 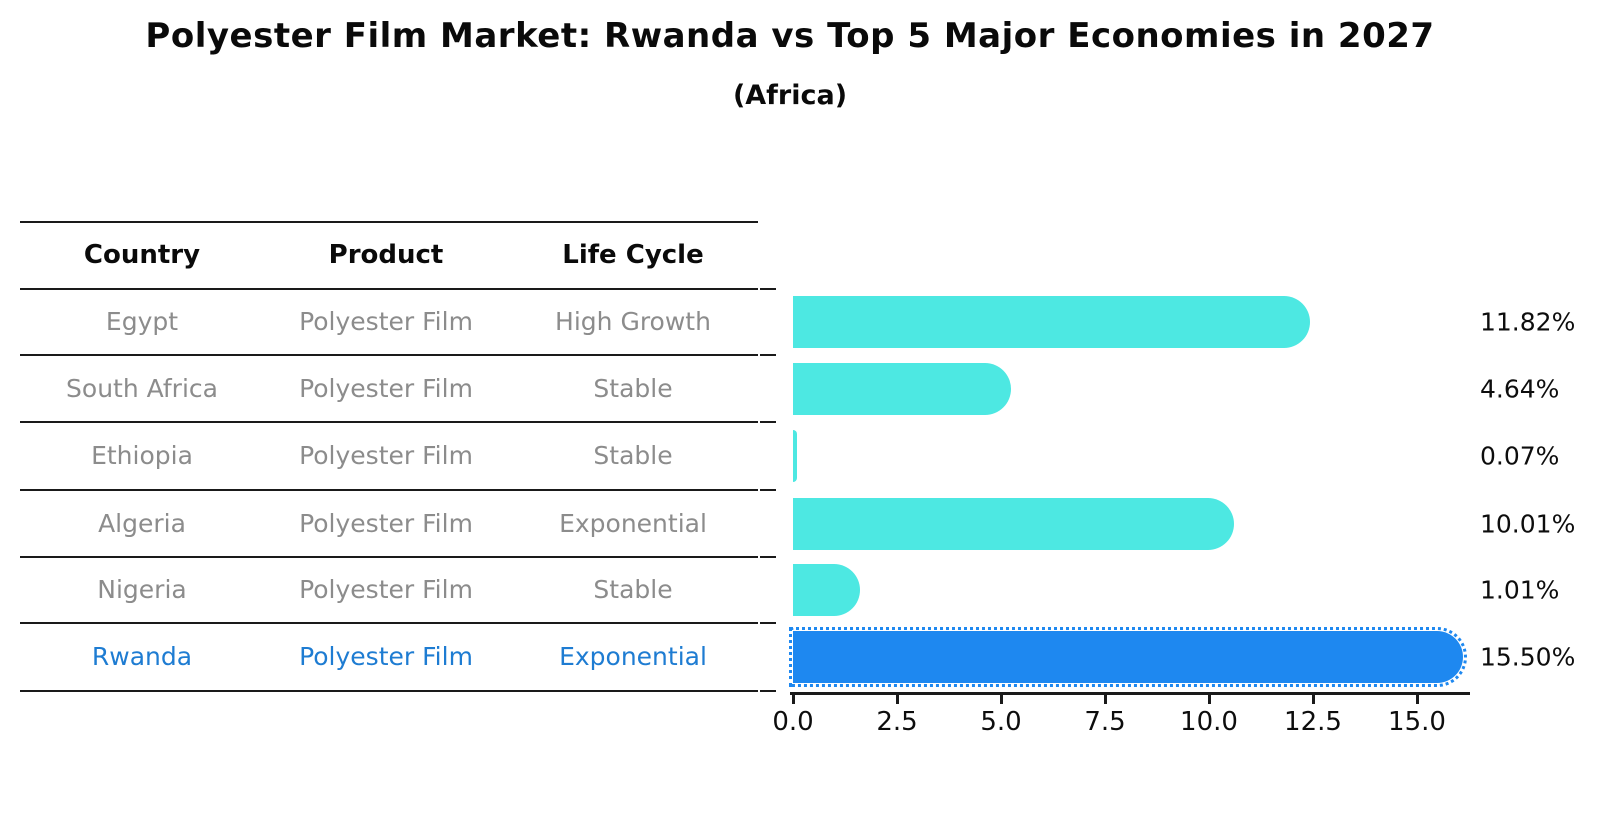 What do you see at coordinates (633, 255) in the screenshot?
I see `column-header-life-cycle: Life Cycle` at bounding box center [633, 255].